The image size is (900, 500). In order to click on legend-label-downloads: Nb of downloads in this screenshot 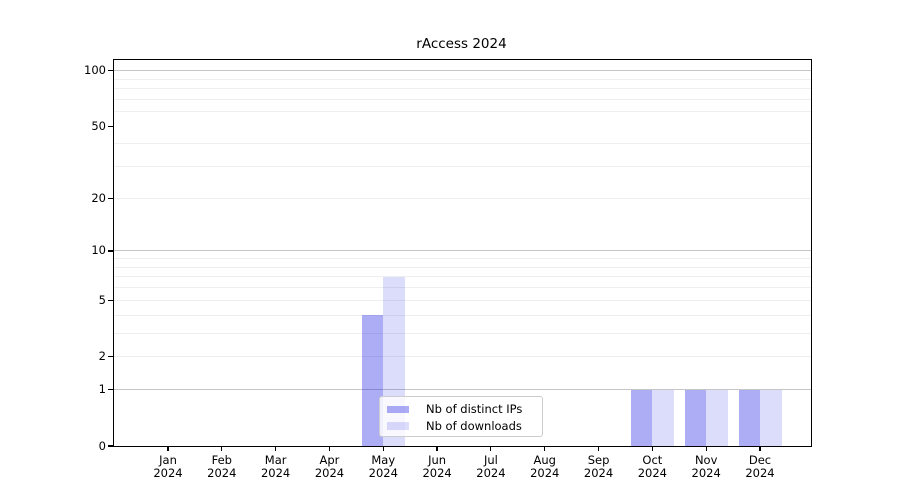, I will do `click(474, 425)`.